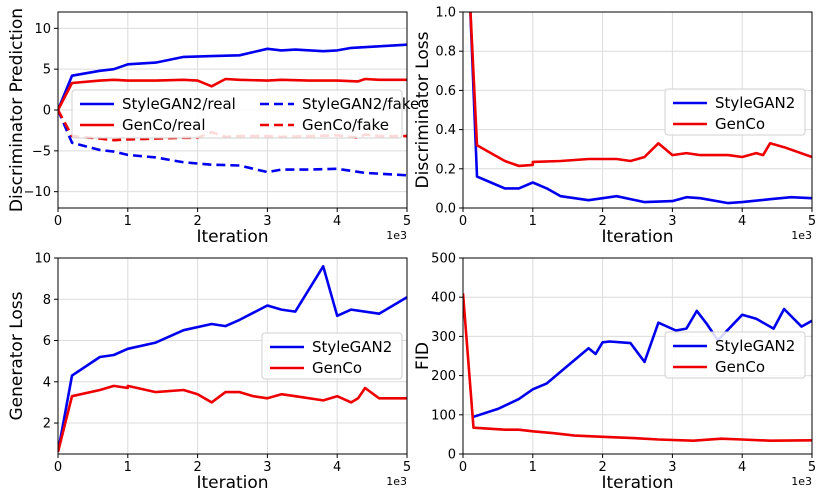 The width and height of the screenshot is (830, 498). I want to click on y-tick-label: −10, so click(37, 192).